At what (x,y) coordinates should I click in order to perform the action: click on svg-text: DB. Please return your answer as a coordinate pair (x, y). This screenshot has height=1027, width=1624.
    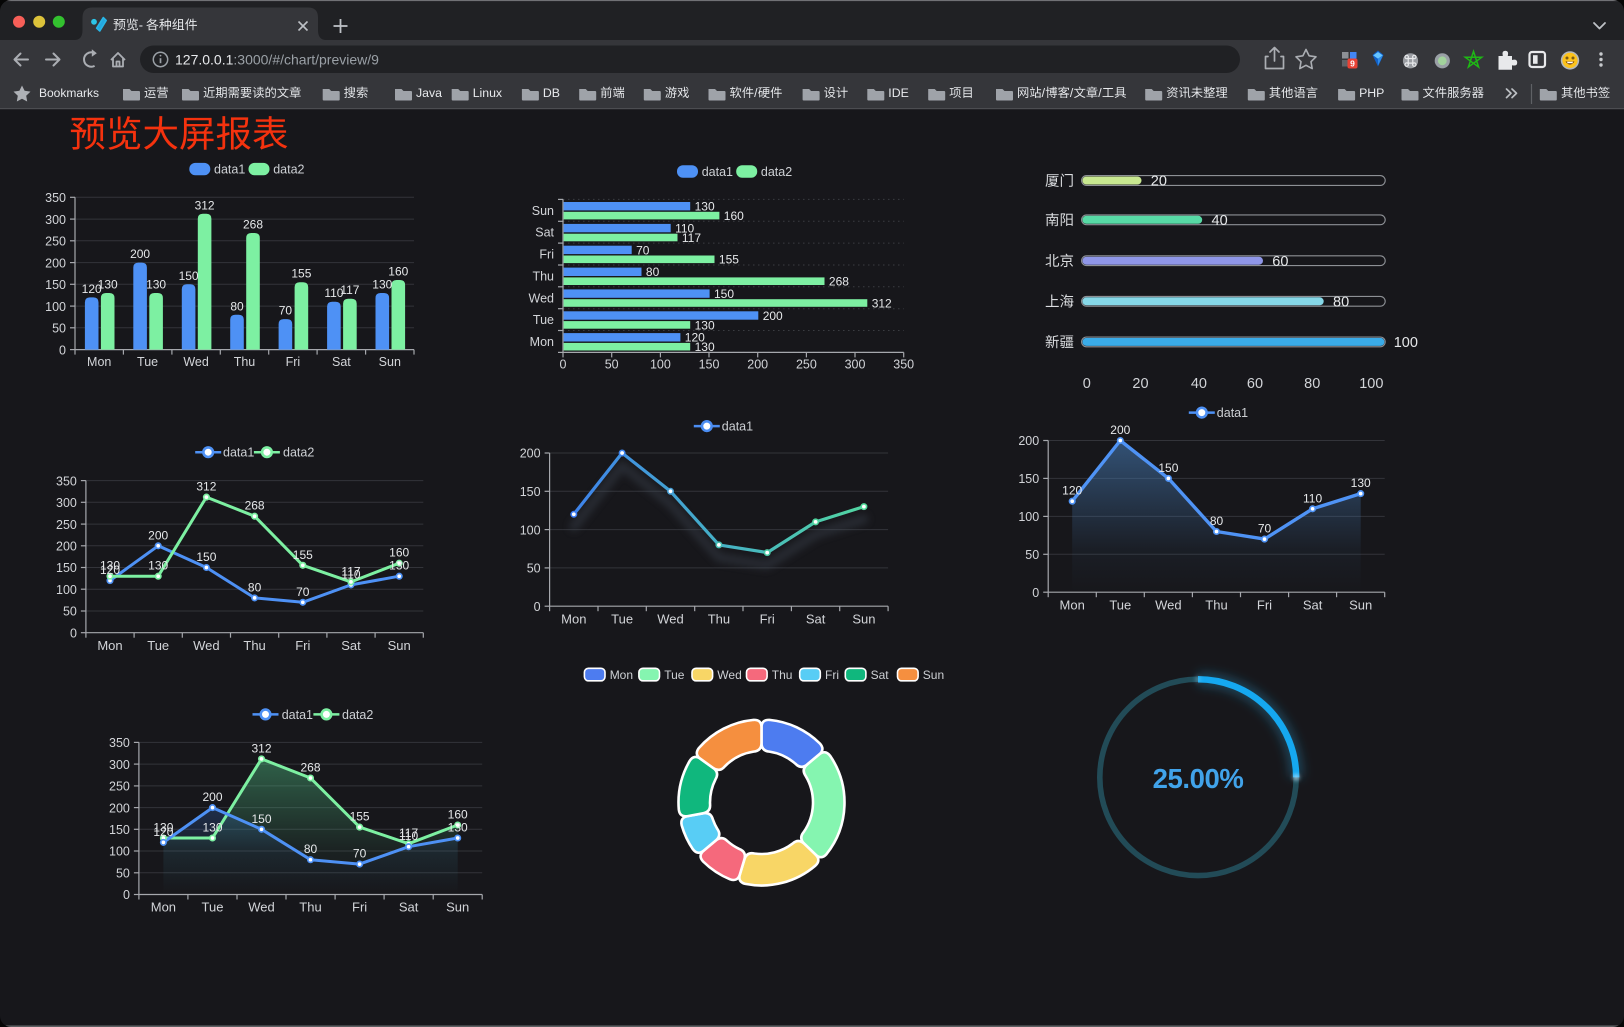
    Looking at the image, I should click on (551, 93).